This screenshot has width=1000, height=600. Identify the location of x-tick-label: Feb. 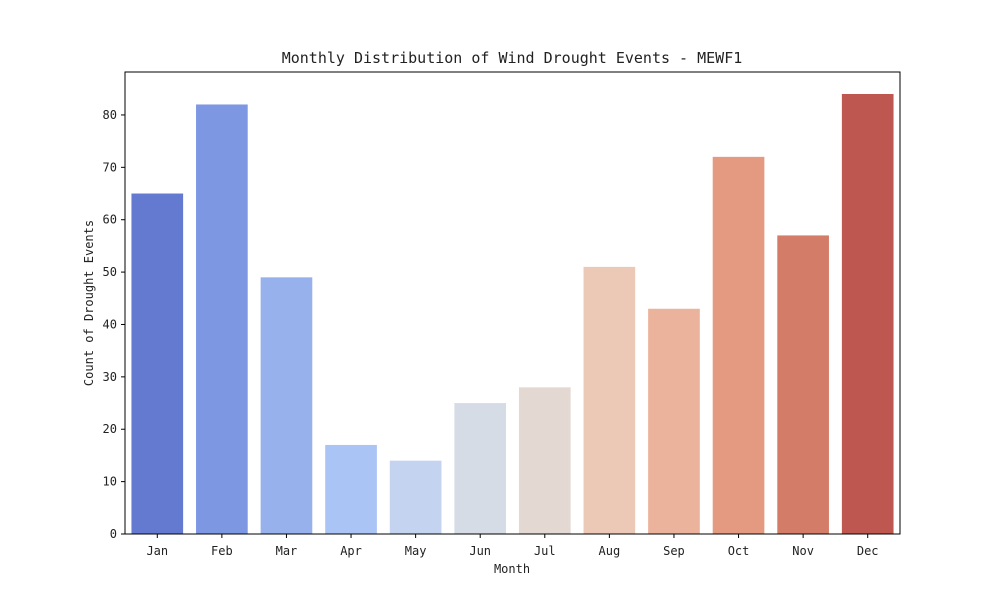
(222, 551).